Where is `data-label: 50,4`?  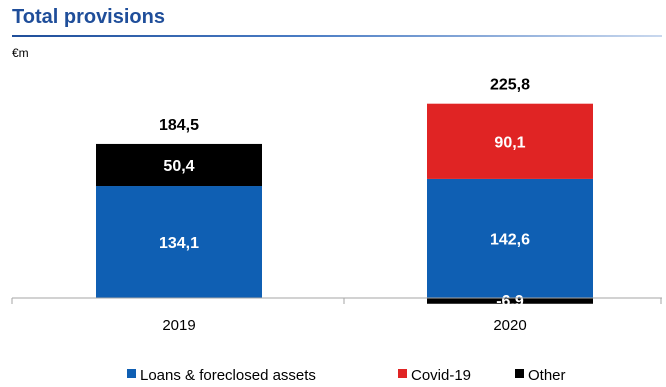 data-label: 50,4 is located at coordinates (178, 166).